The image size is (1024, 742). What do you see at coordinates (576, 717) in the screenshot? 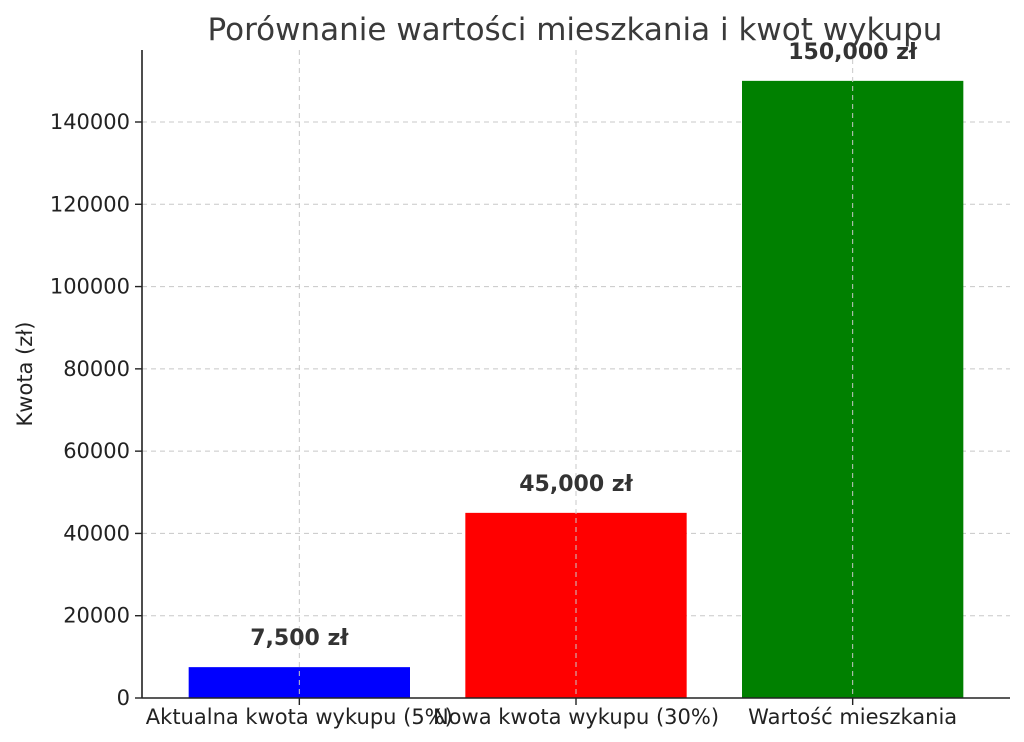
I see `x-tick-label: Nowa kwota wykupu (30%)` at bounding box center [576, 717].